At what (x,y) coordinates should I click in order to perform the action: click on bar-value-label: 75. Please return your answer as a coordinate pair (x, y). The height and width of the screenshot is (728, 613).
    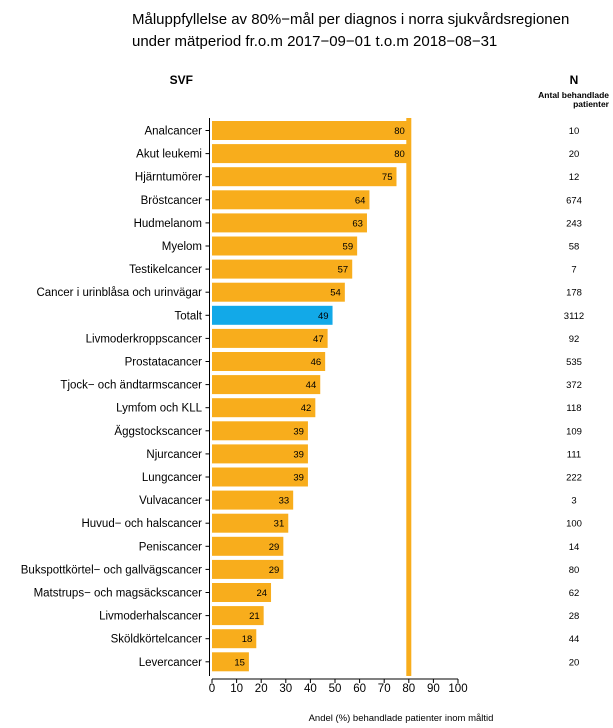
    Looking at the image, I should click on (387, 177).